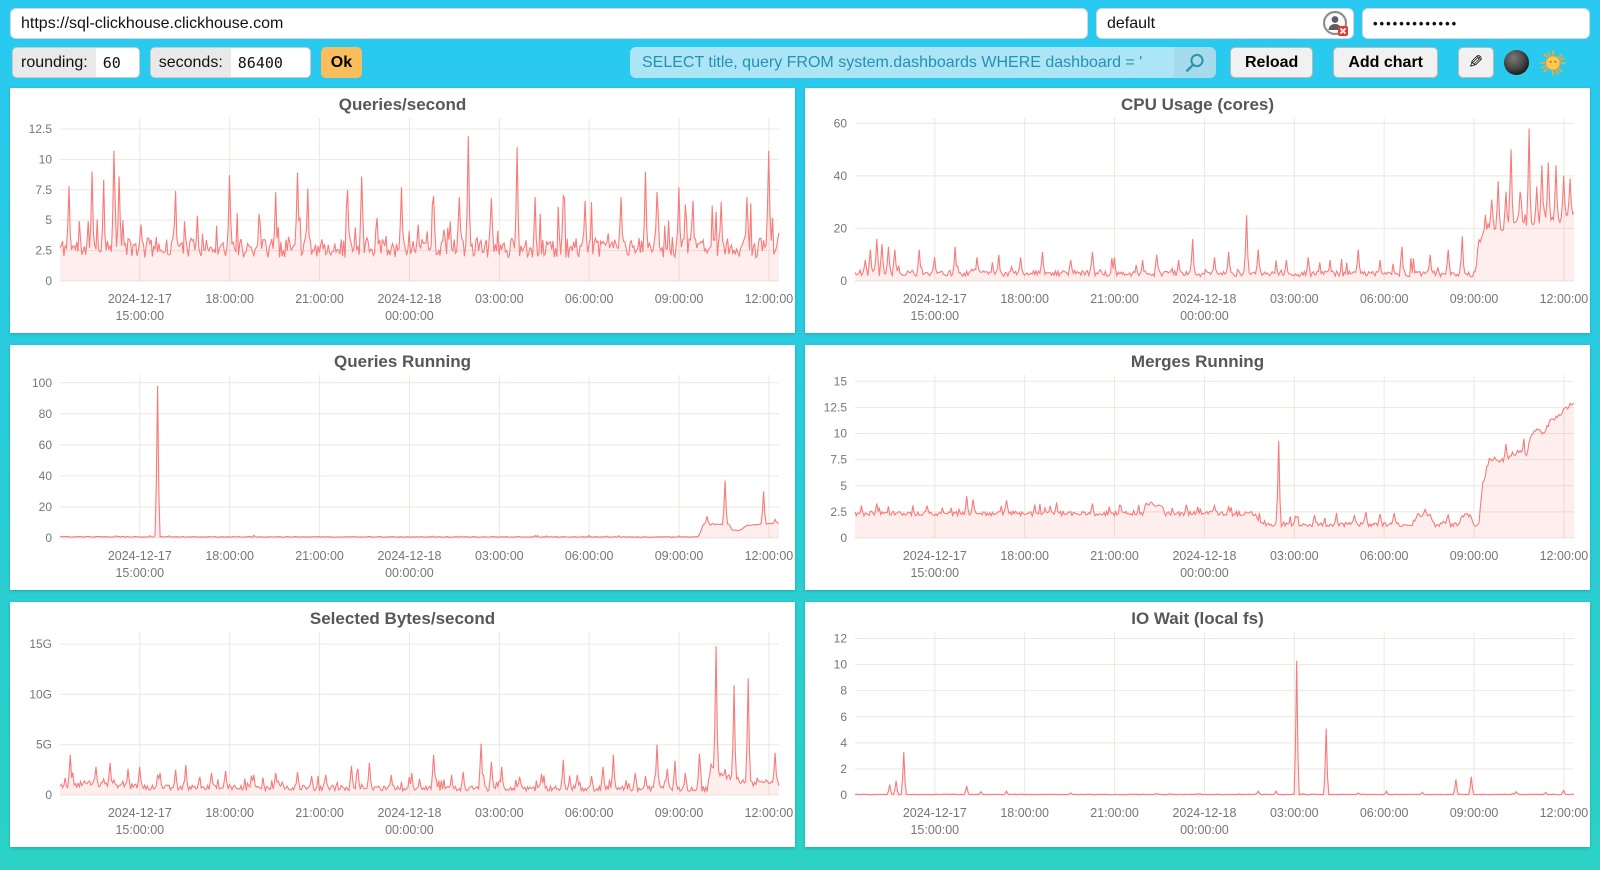 The image size is (1600, 870). Describe the element at coordinates (1335, 23) in the screenshot. I see `password-manager-icon` at that location.